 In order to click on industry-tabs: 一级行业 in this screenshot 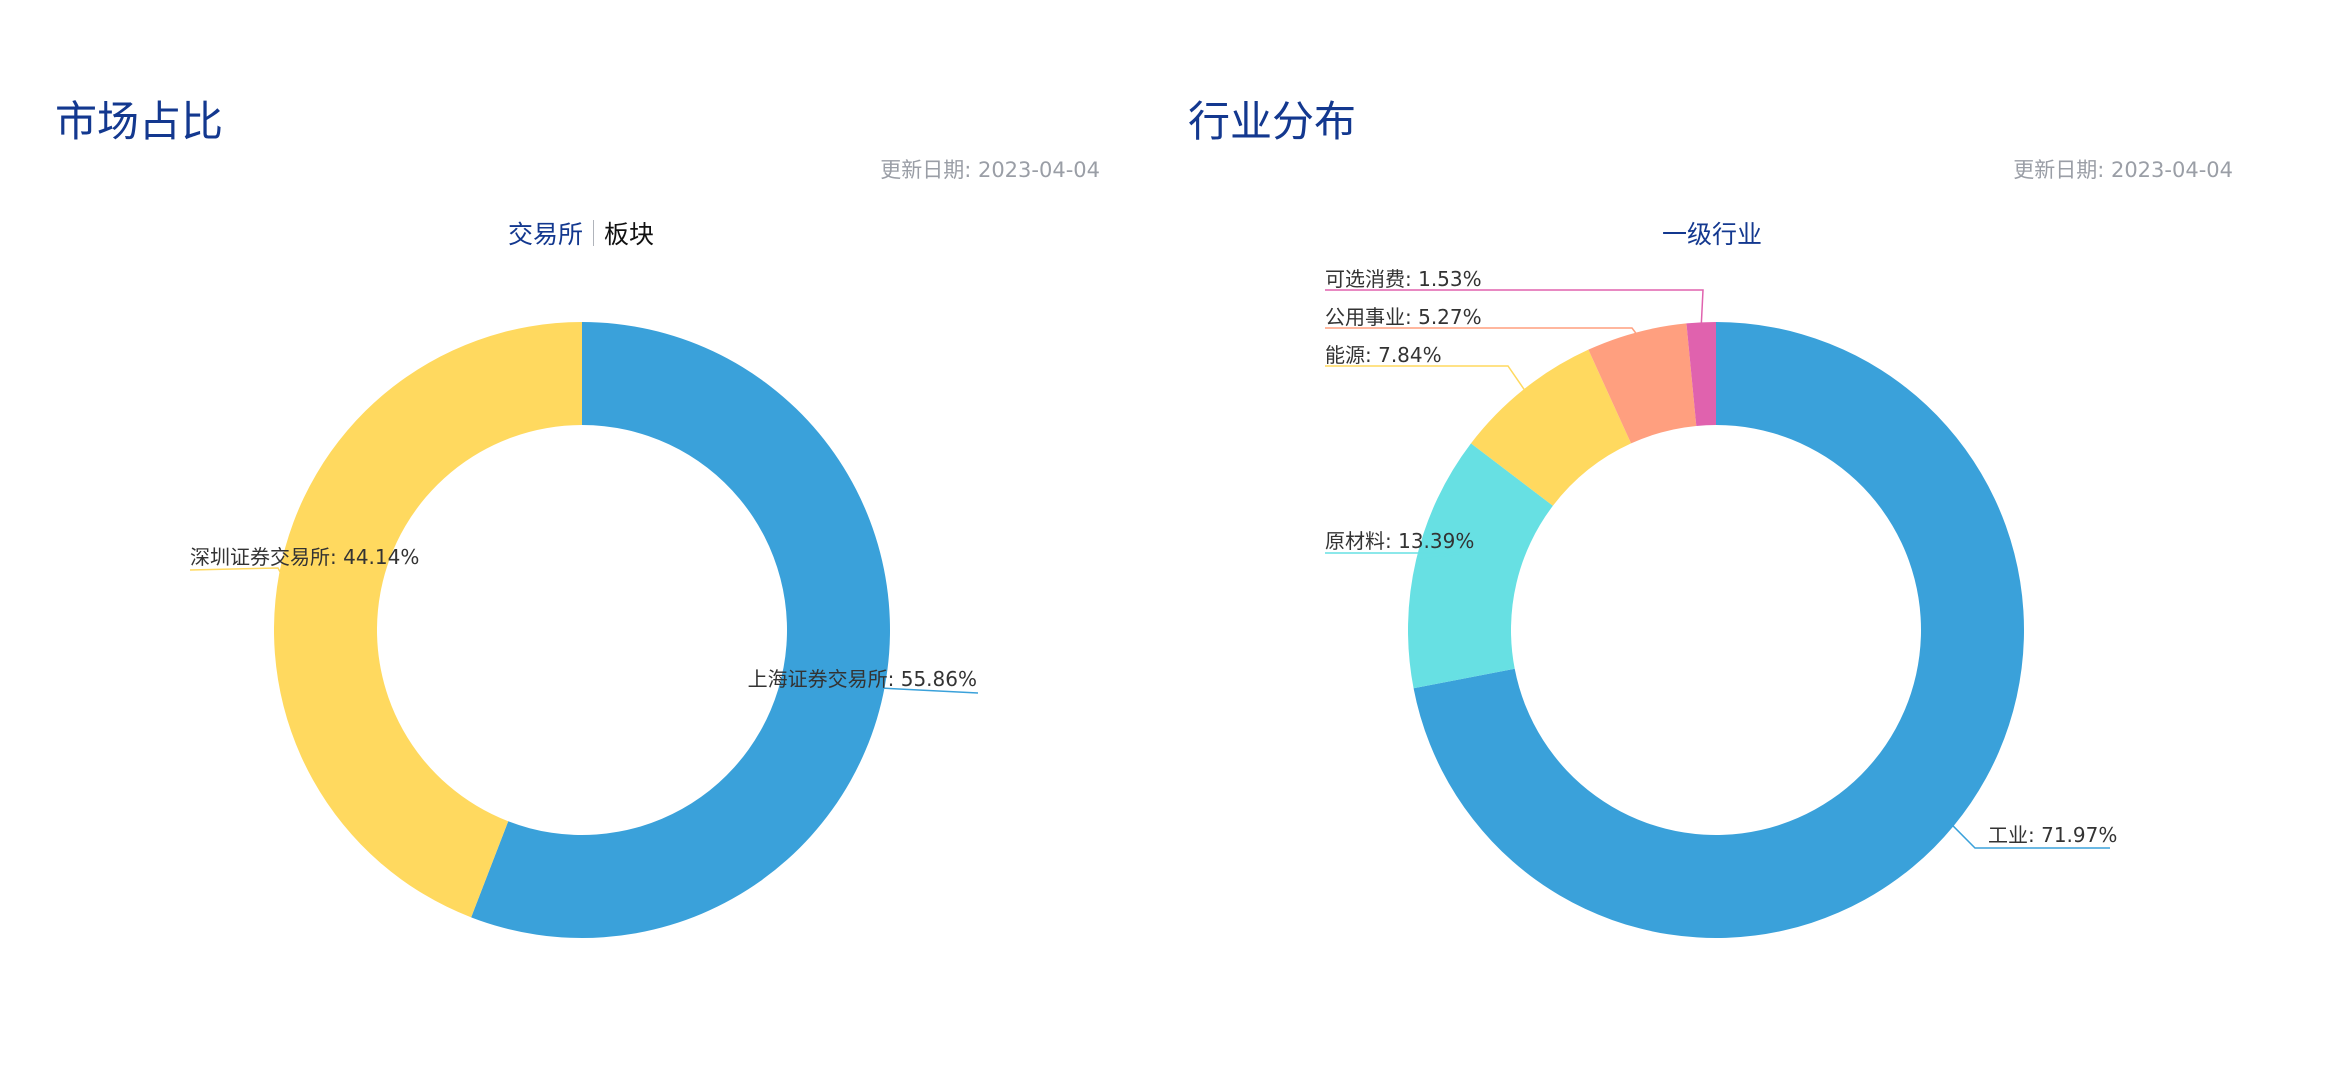, I will do `click(1712, 233)`.